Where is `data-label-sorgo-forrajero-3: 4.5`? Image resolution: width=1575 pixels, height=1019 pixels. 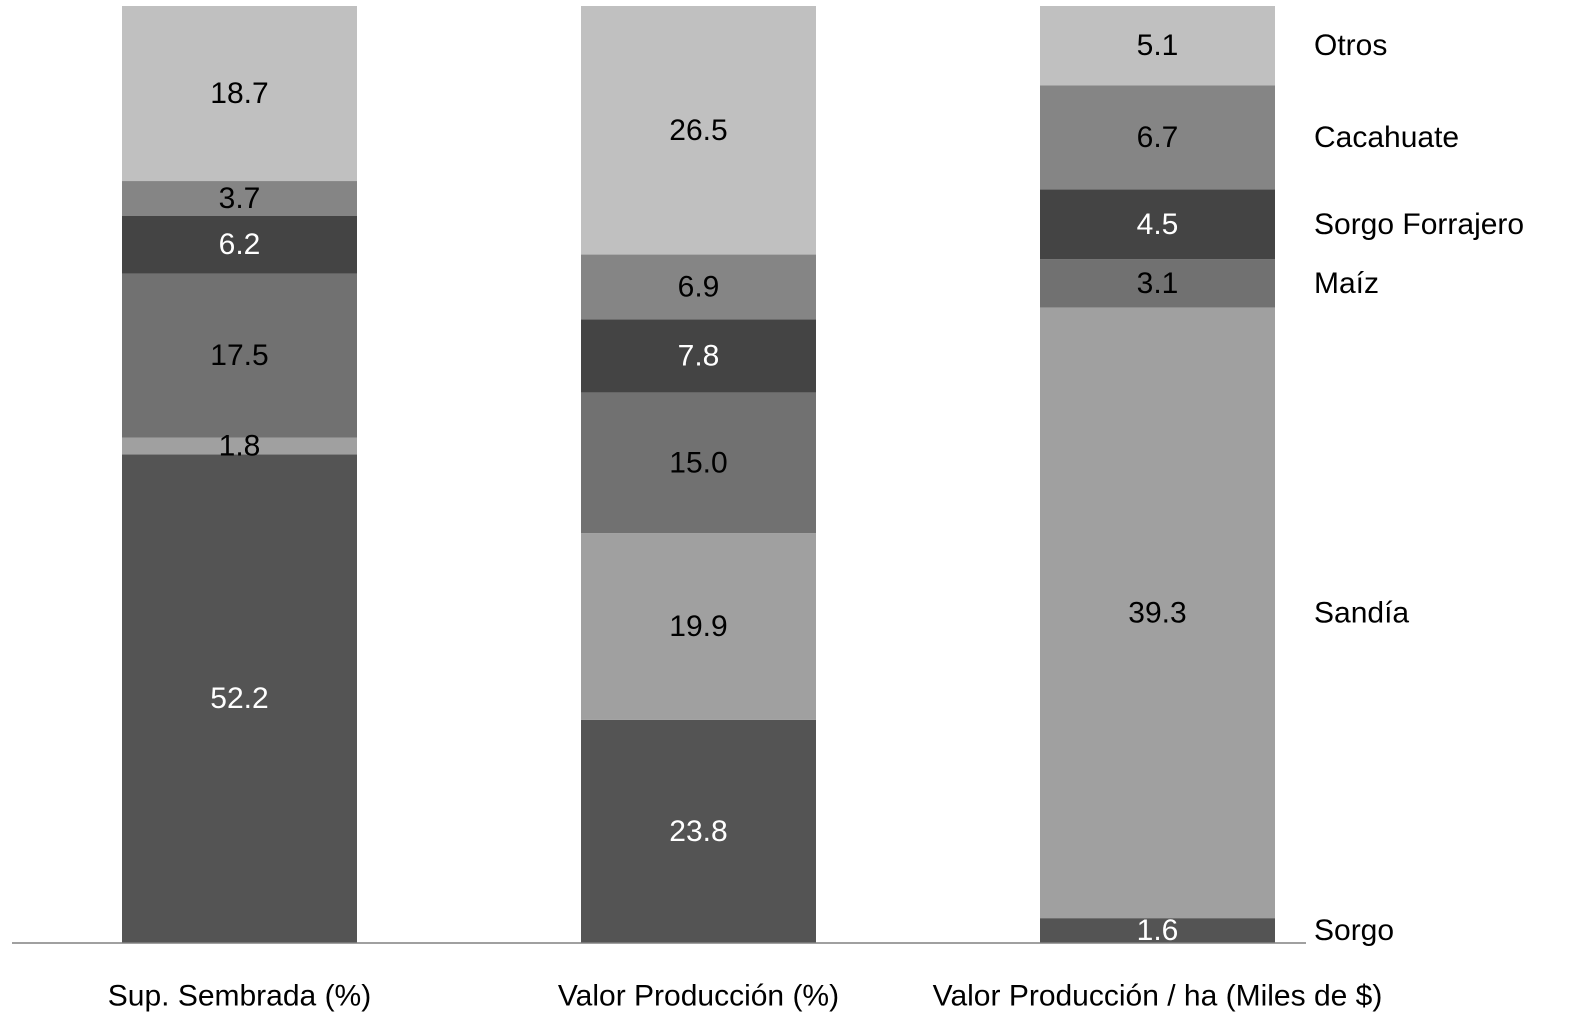 data-label-sorgo-forrajero-3: 4.5 is located at coordinates (1158, 224).